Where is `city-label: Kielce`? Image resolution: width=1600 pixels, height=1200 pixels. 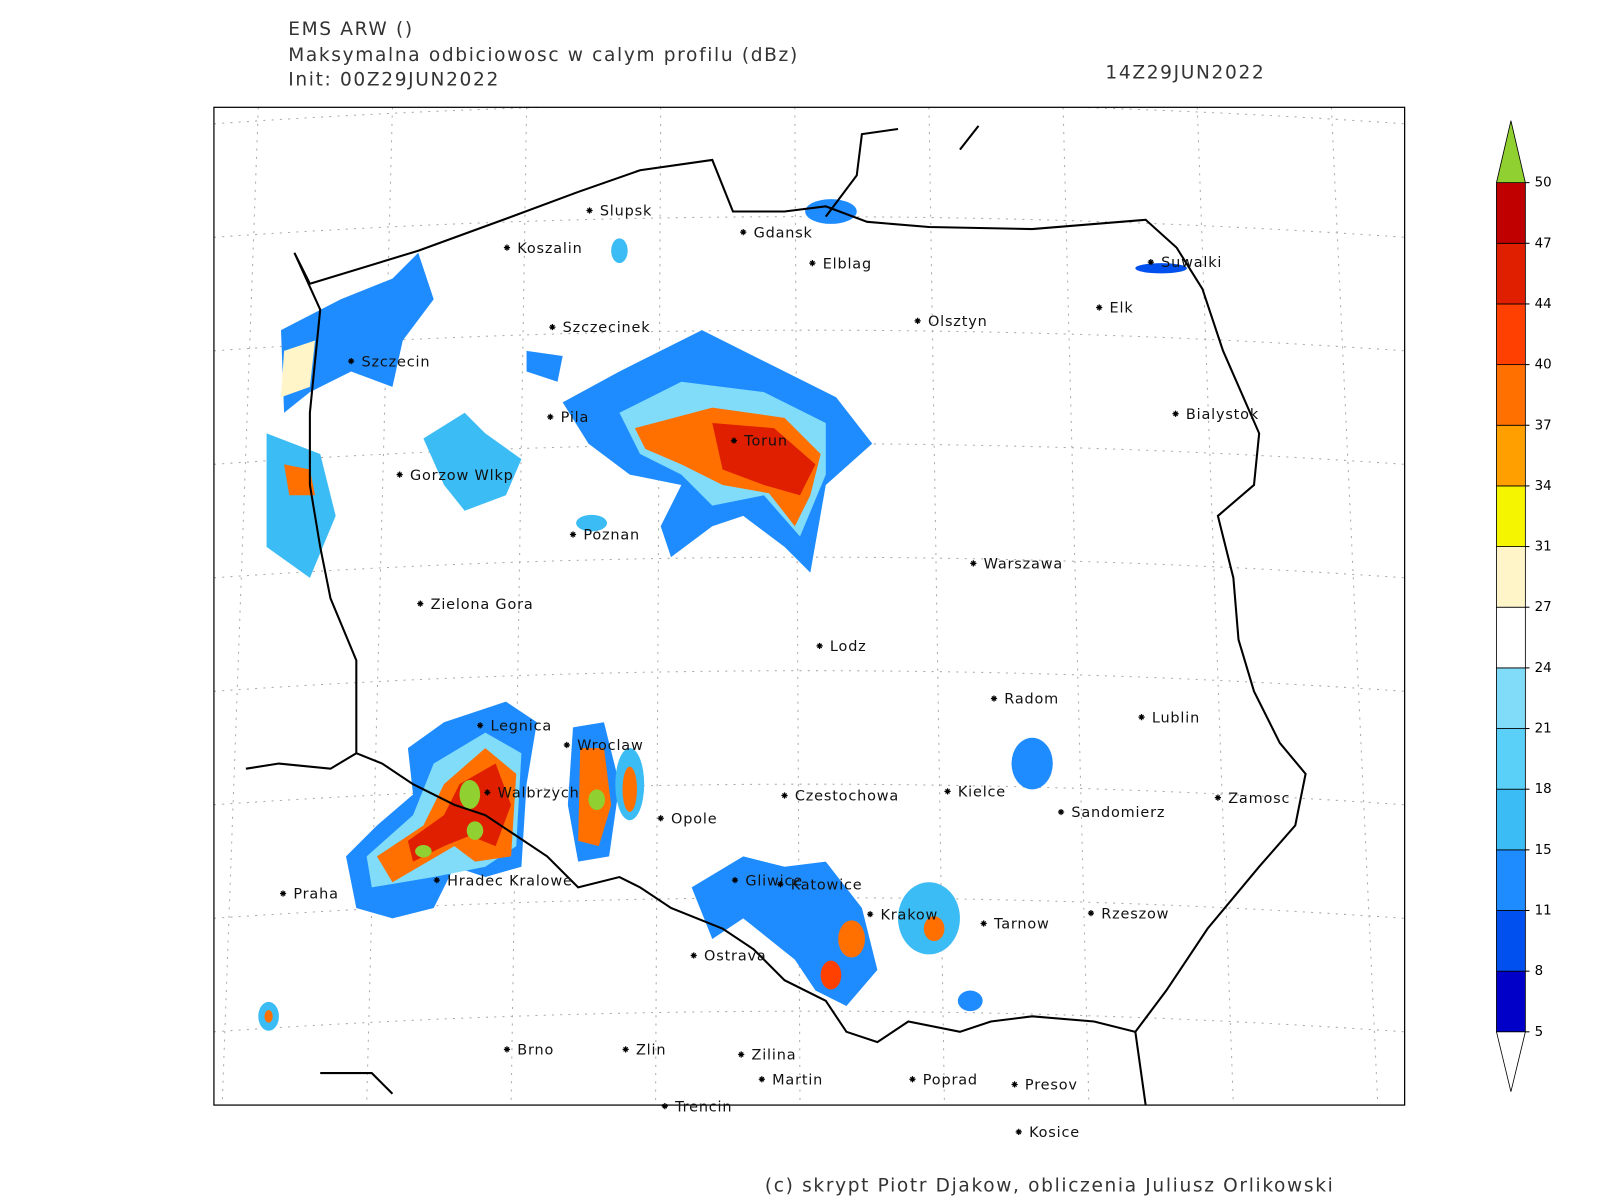 city-label: Kielce is located at coordinates (982, 793).